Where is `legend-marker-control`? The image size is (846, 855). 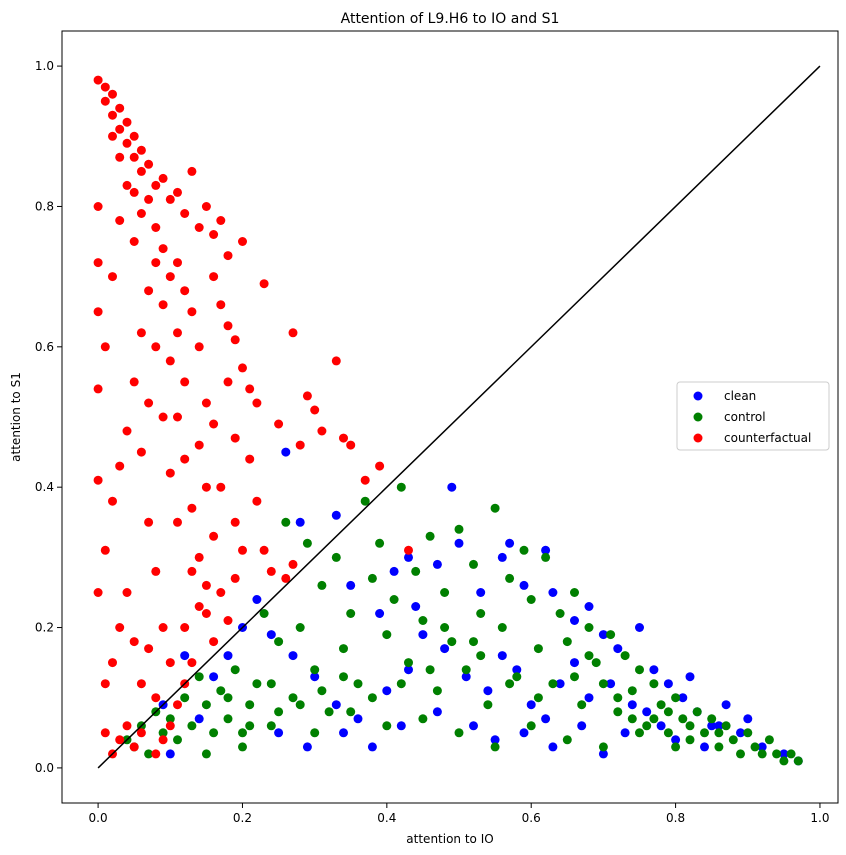
legend-marker-control is located at coordinates (698, 417).